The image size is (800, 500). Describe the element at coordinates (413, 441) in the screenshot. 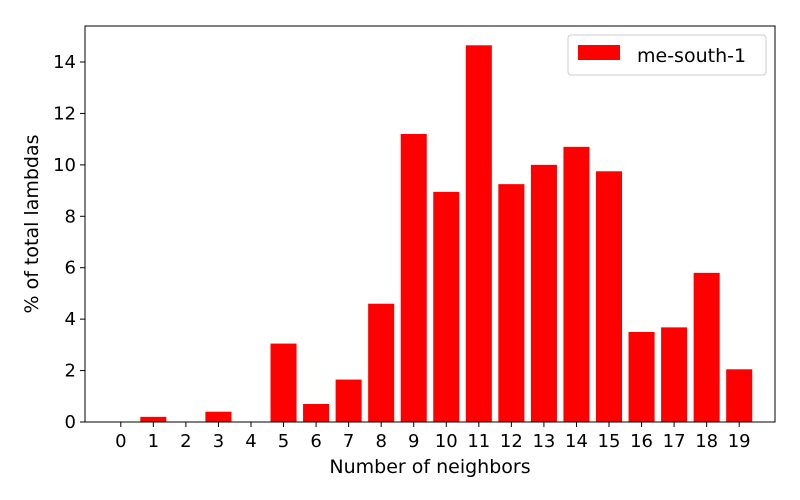

I see `x-tick-label: 9` at that location.